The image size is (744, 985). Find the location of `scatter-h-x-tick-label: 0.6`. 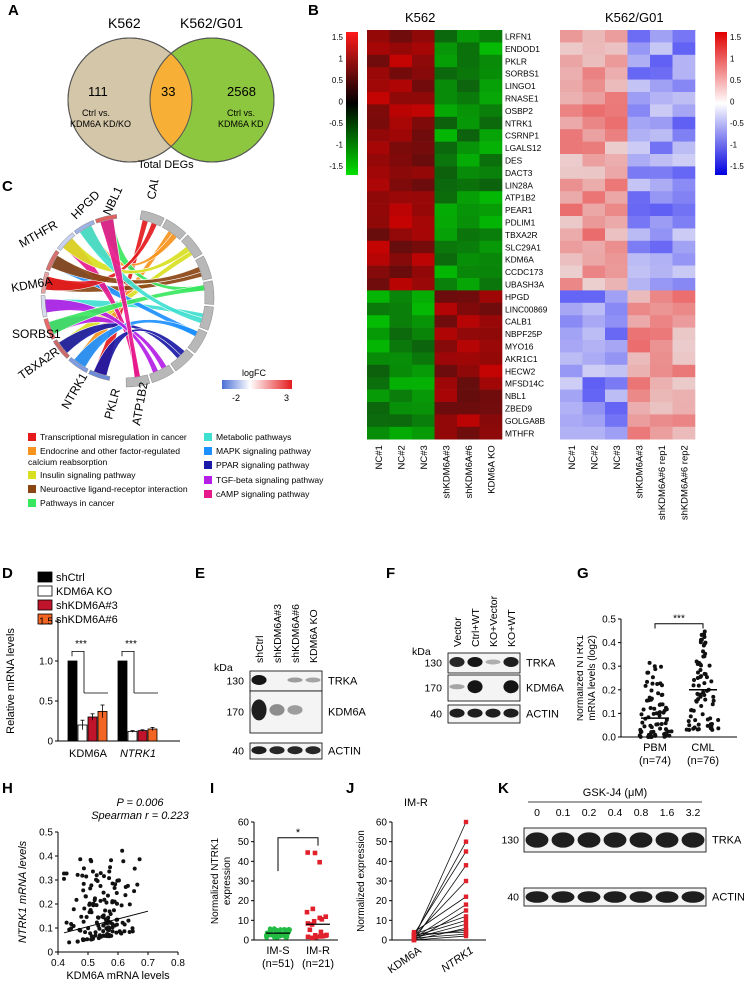

scatter-h-x-tick-label: 0.6 is located at coordinates (118, 963).